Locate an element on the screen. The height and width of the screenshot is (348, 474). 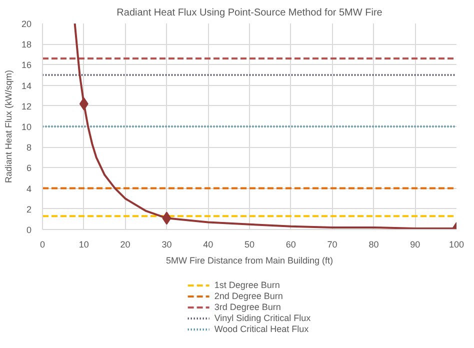
legend-label: 3rd Degree Burn is located at coordinates (247, 307).